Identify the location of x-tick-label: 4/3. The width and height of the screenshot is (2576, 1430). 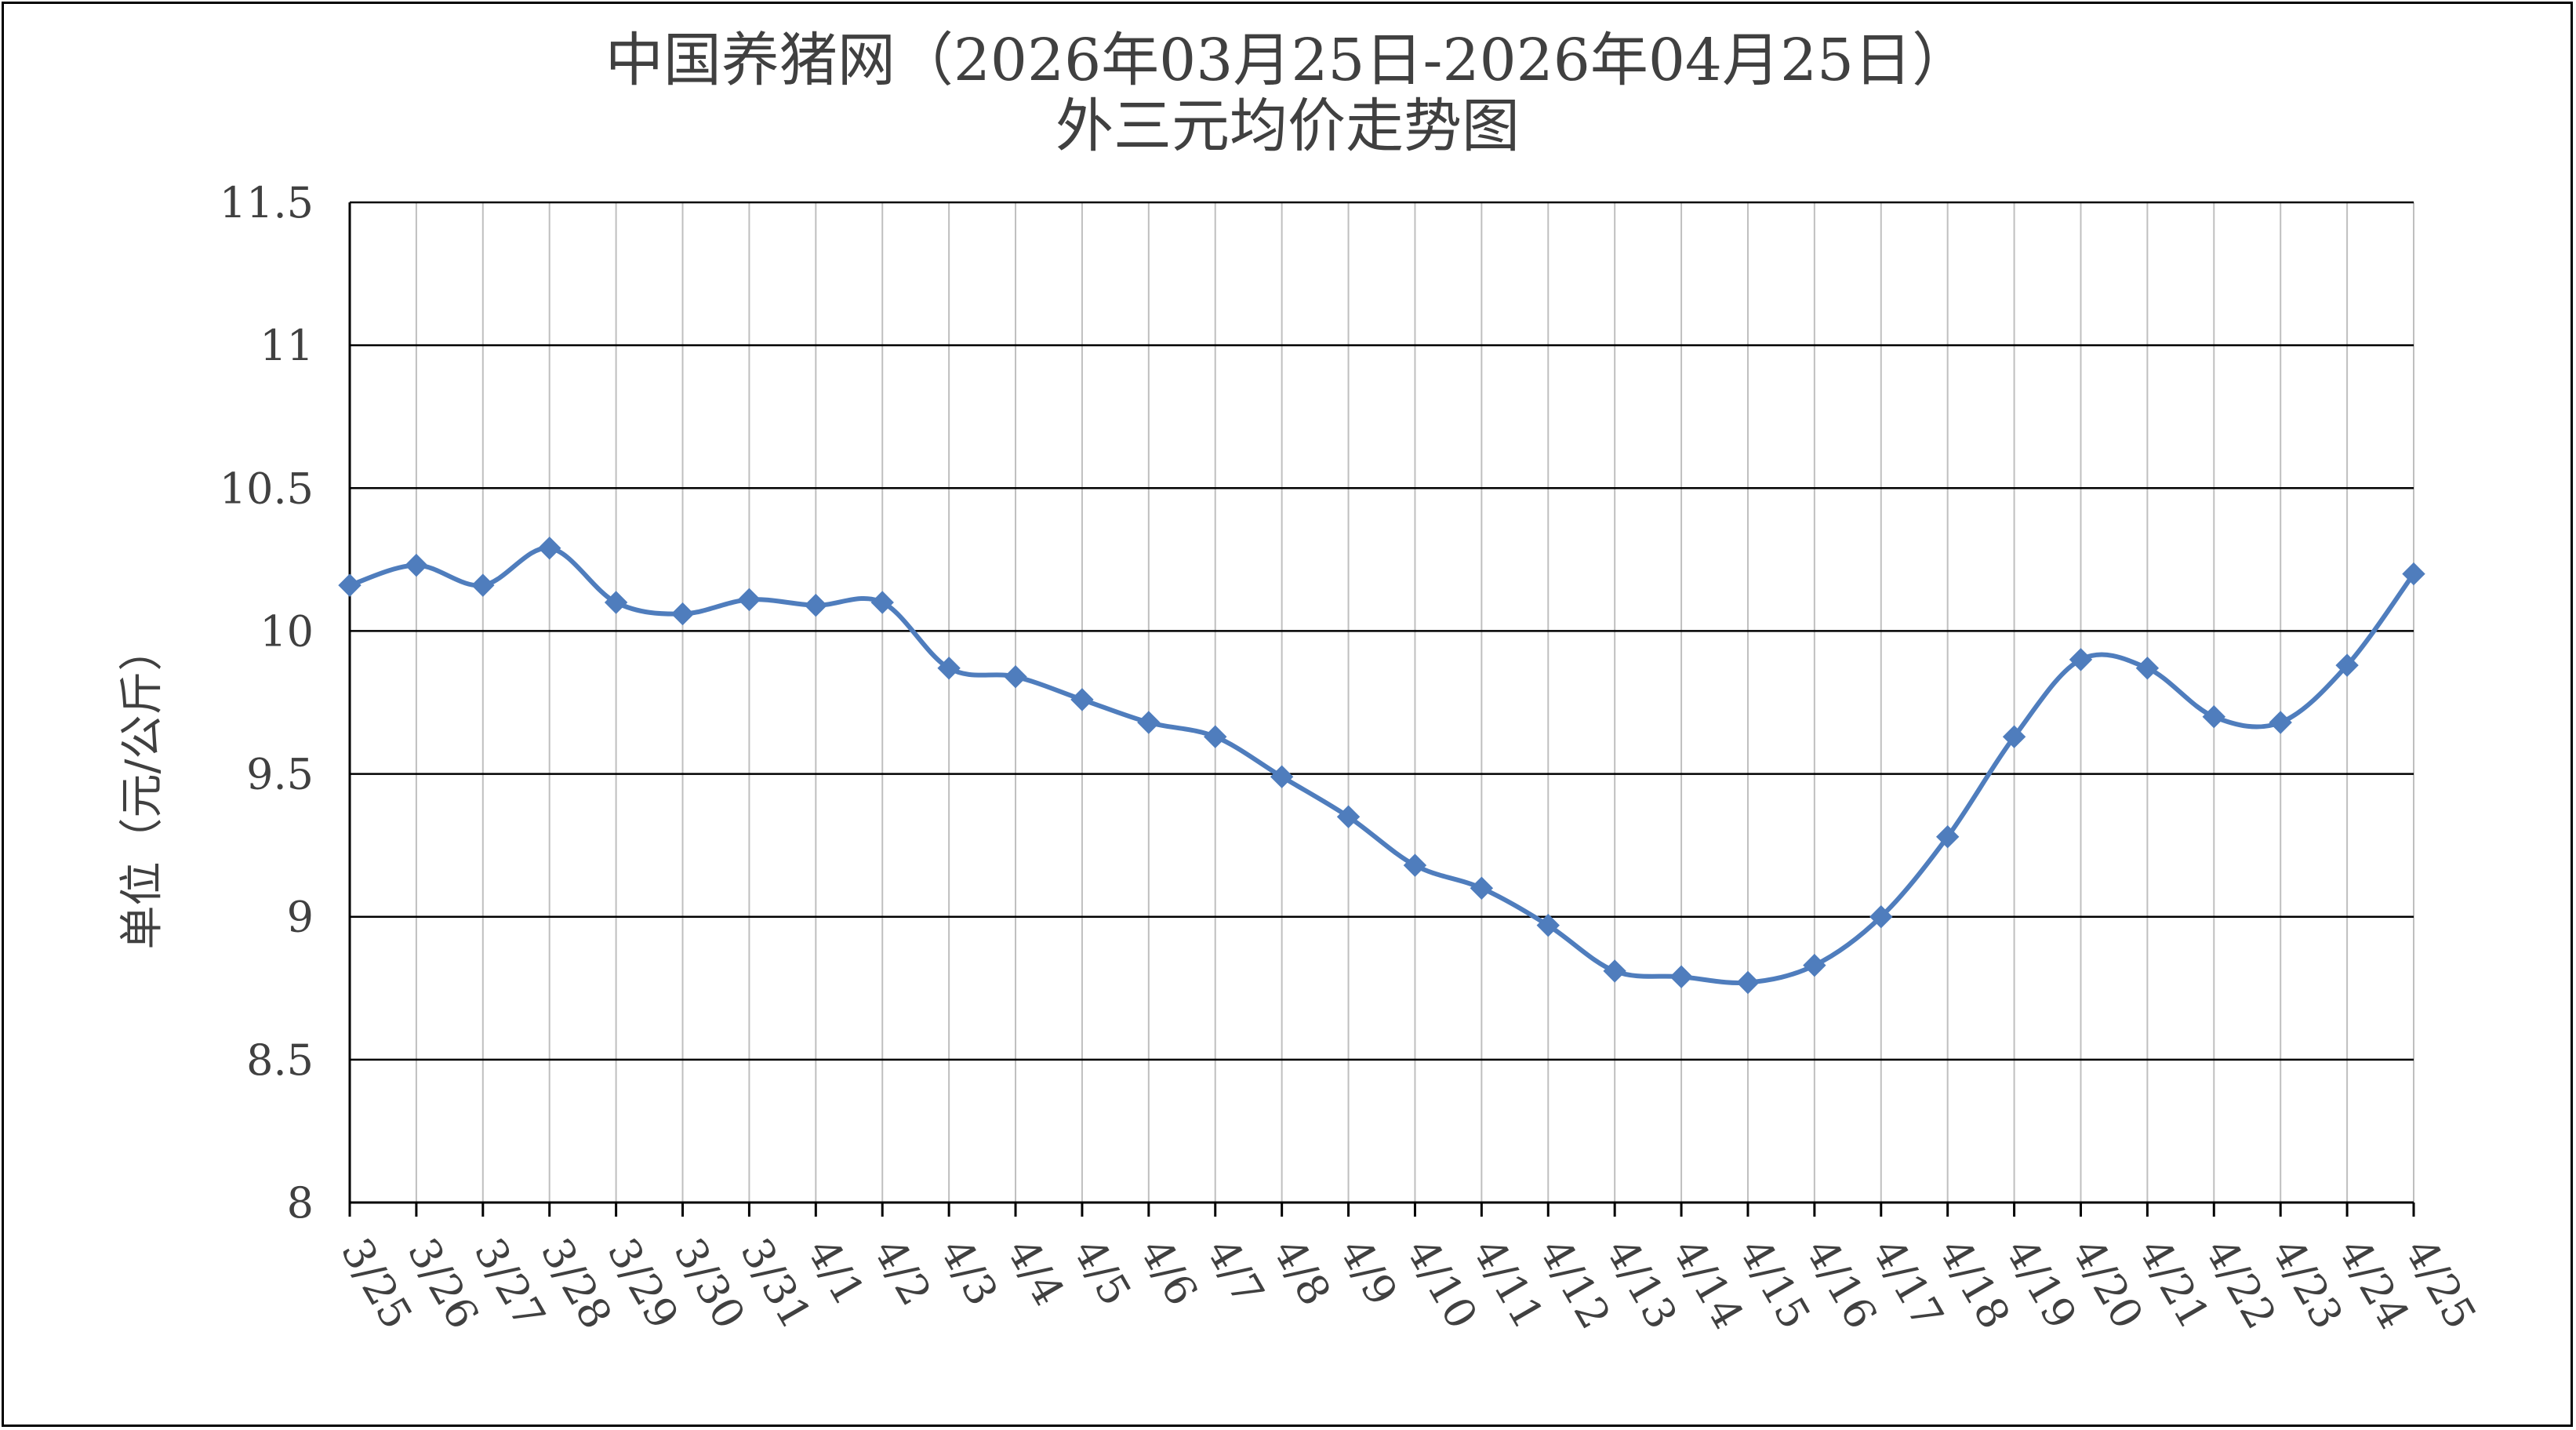
(969, 1272).